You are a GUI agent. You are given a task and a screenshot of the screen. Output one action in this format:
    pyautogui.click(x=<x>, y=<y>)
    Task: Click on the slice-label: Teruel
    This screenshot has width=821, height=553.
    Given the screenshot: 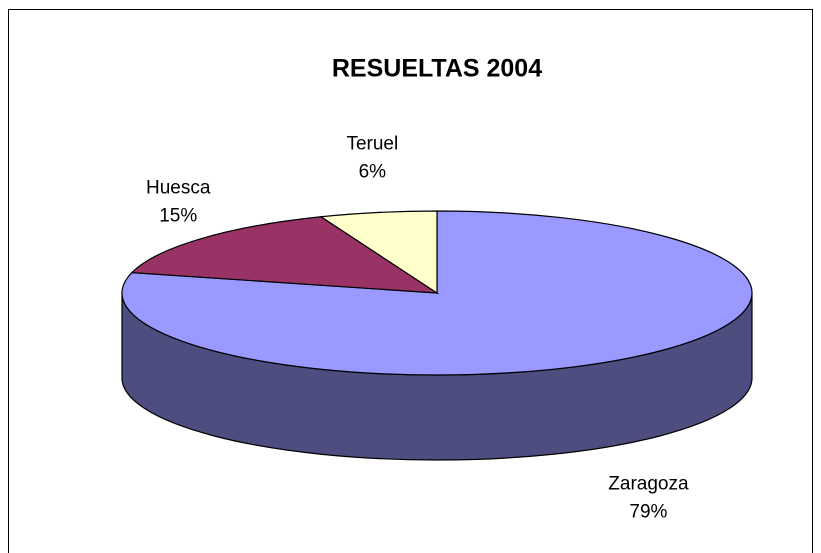 What is the action you would take?
    pyautogui.click(x=372, y=143)
    